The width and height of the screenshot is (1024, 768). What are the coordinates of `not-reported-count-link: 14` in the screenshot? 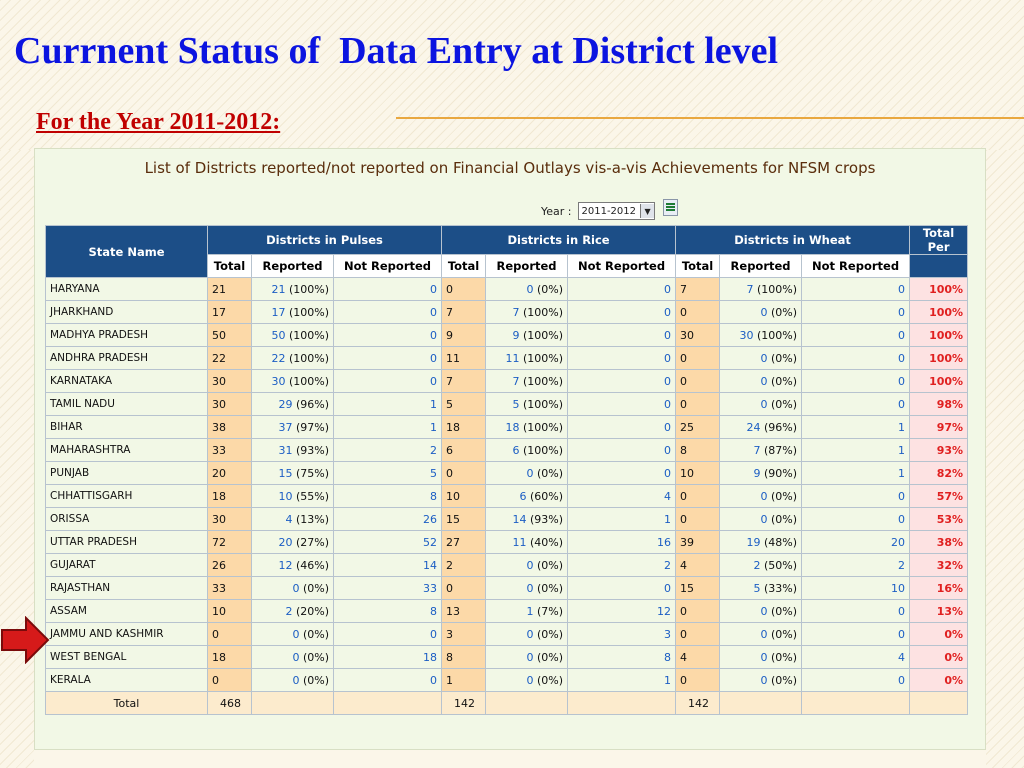 It's located at (430, 565).